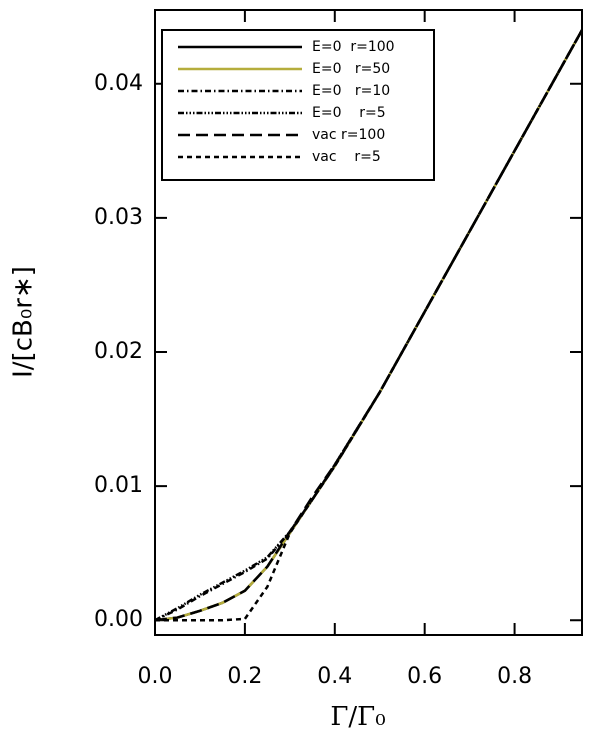 The image size is (600, 748). Describe the element at coordinates (334, 676) in the screenshot. I see `x-tick-label: 0.4` at that location.